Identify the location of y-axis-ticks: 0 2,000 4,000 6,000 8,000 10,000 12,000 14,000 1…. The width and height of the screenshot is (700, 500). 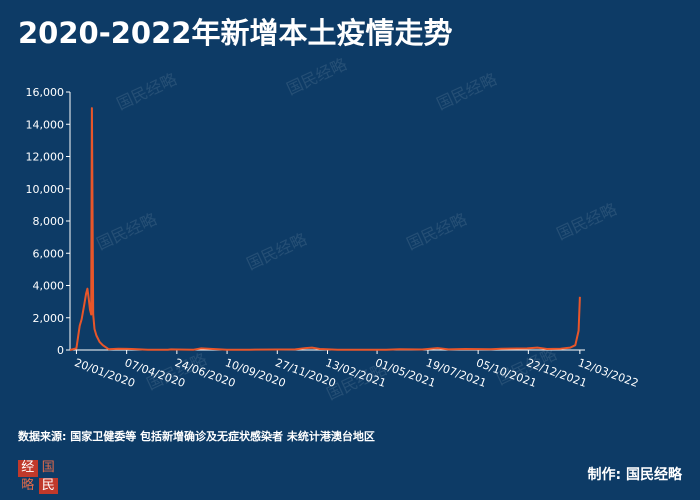
(48, 221).